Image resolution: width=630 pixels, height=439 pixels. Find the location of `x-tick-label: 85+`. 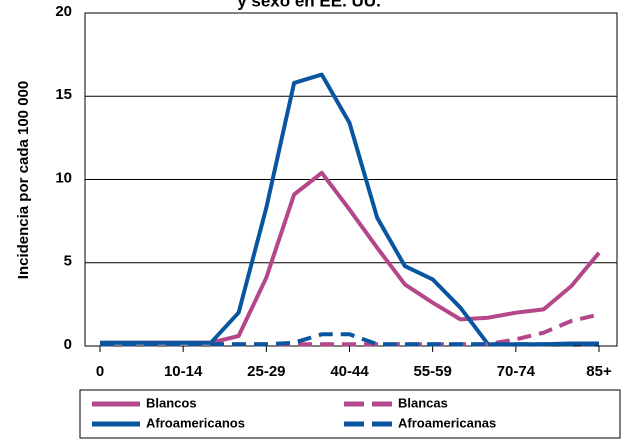

x-tick-label: 85+ is located at coordinates (599, 371).